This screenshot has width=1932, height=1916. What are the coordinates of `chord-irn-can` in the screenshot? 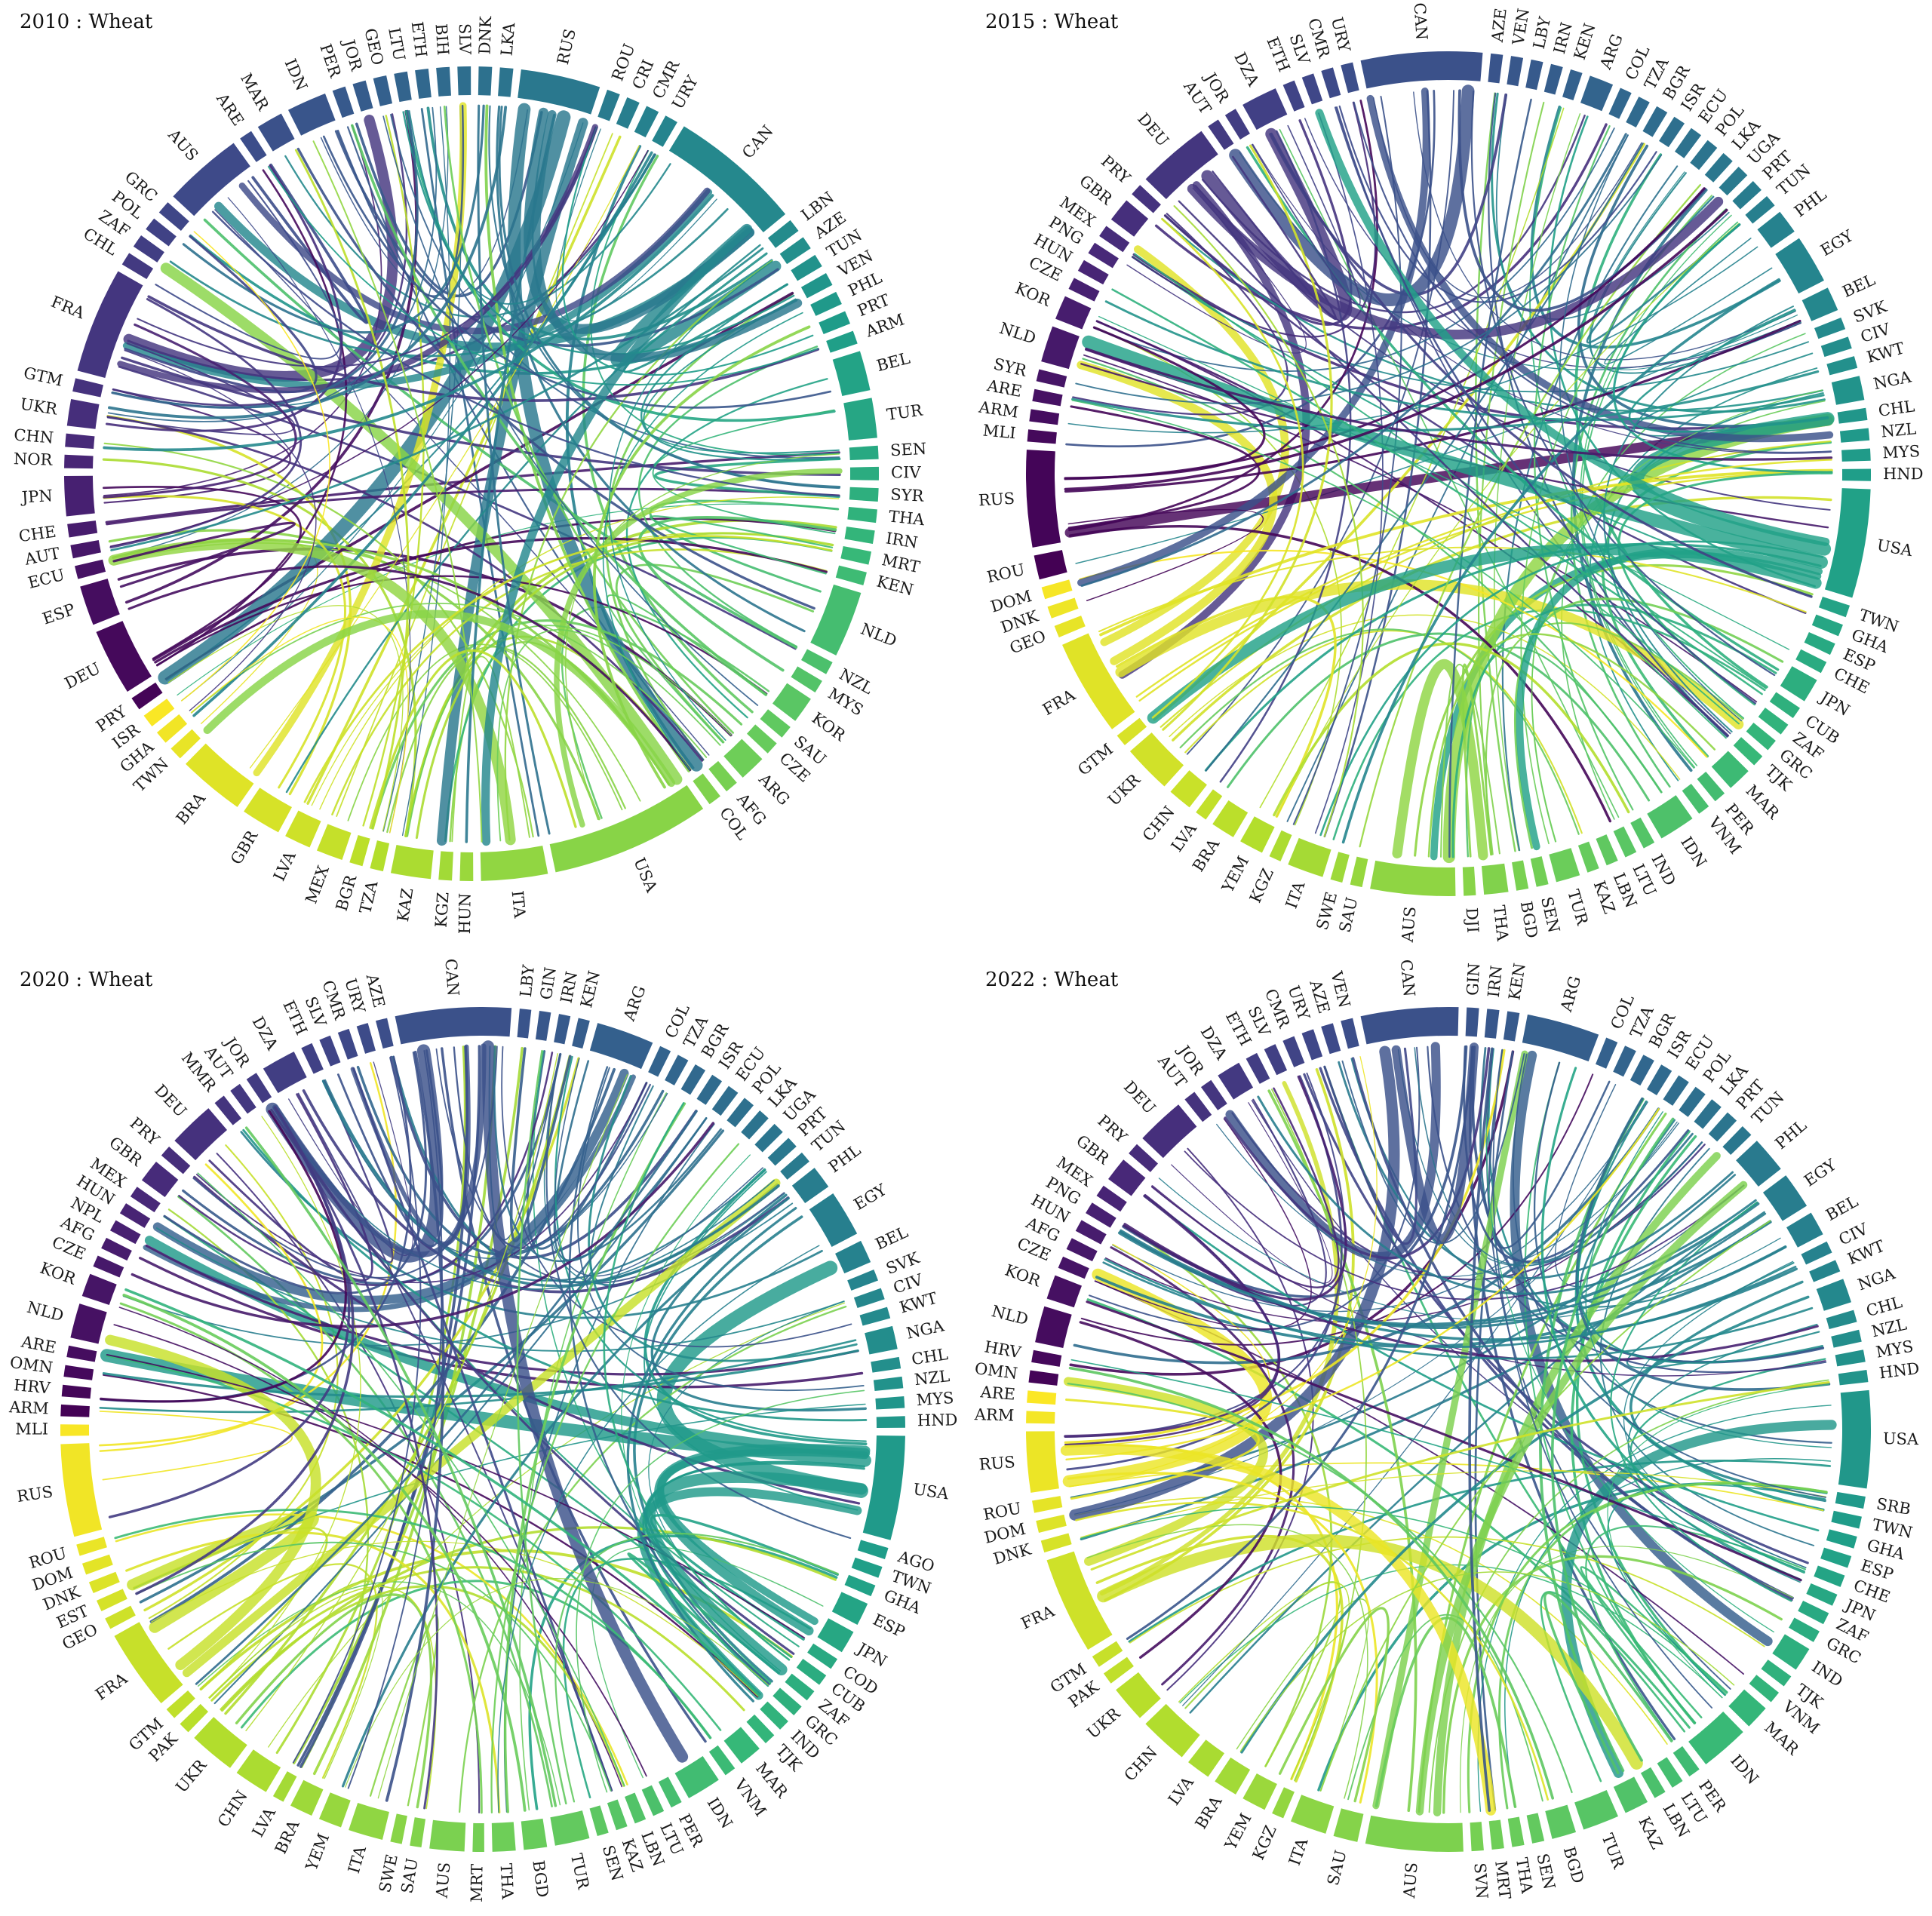 It's located at (524, 1143).